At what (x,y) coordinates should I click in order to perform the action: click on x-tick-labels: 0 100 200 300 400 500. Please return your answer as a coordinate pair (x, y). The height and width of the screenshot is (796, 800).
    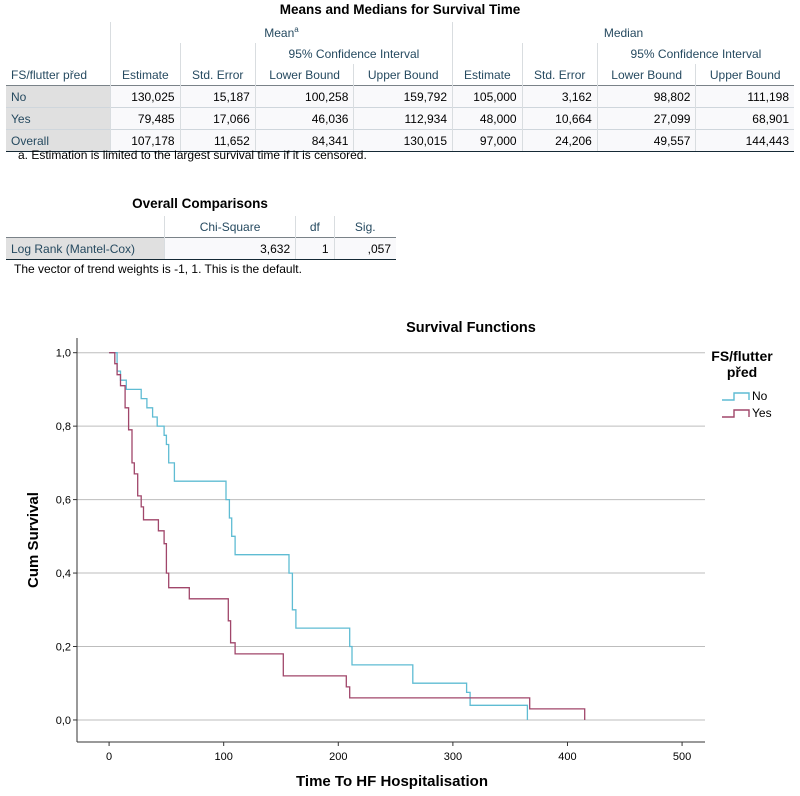
    Looking at the image, I should click on (398, 757).